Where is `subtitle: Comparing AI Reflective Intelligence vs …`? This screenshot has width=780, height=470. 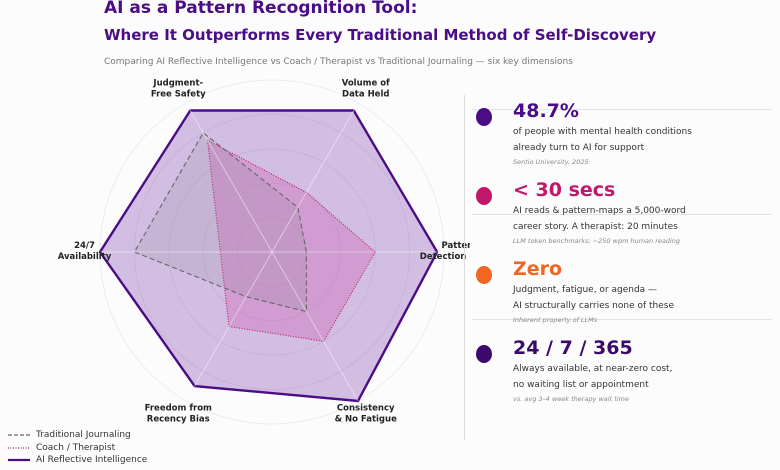
subtitle: Comparing AI Reflective Intelligence vs … is located at coordinates (338, 62).